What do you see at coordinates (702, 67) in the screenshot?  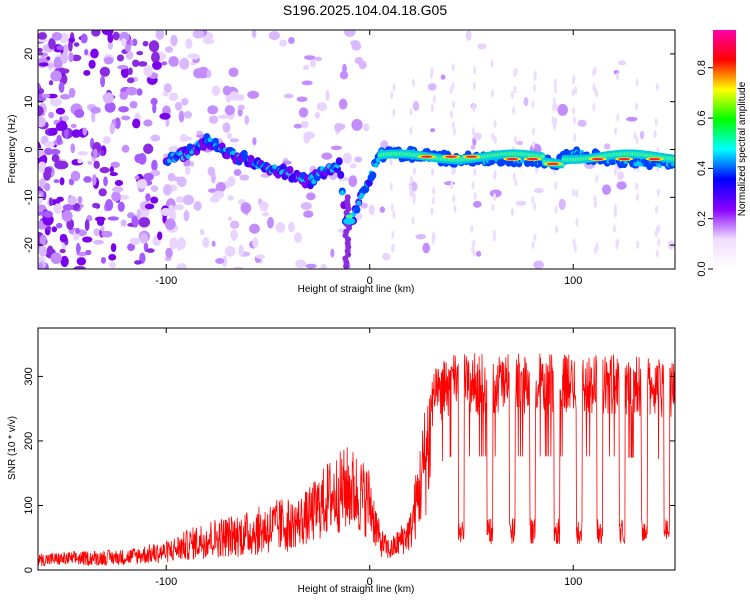 I see `colorbar-tick-label: 0.8` at bounding box center [702, 67].